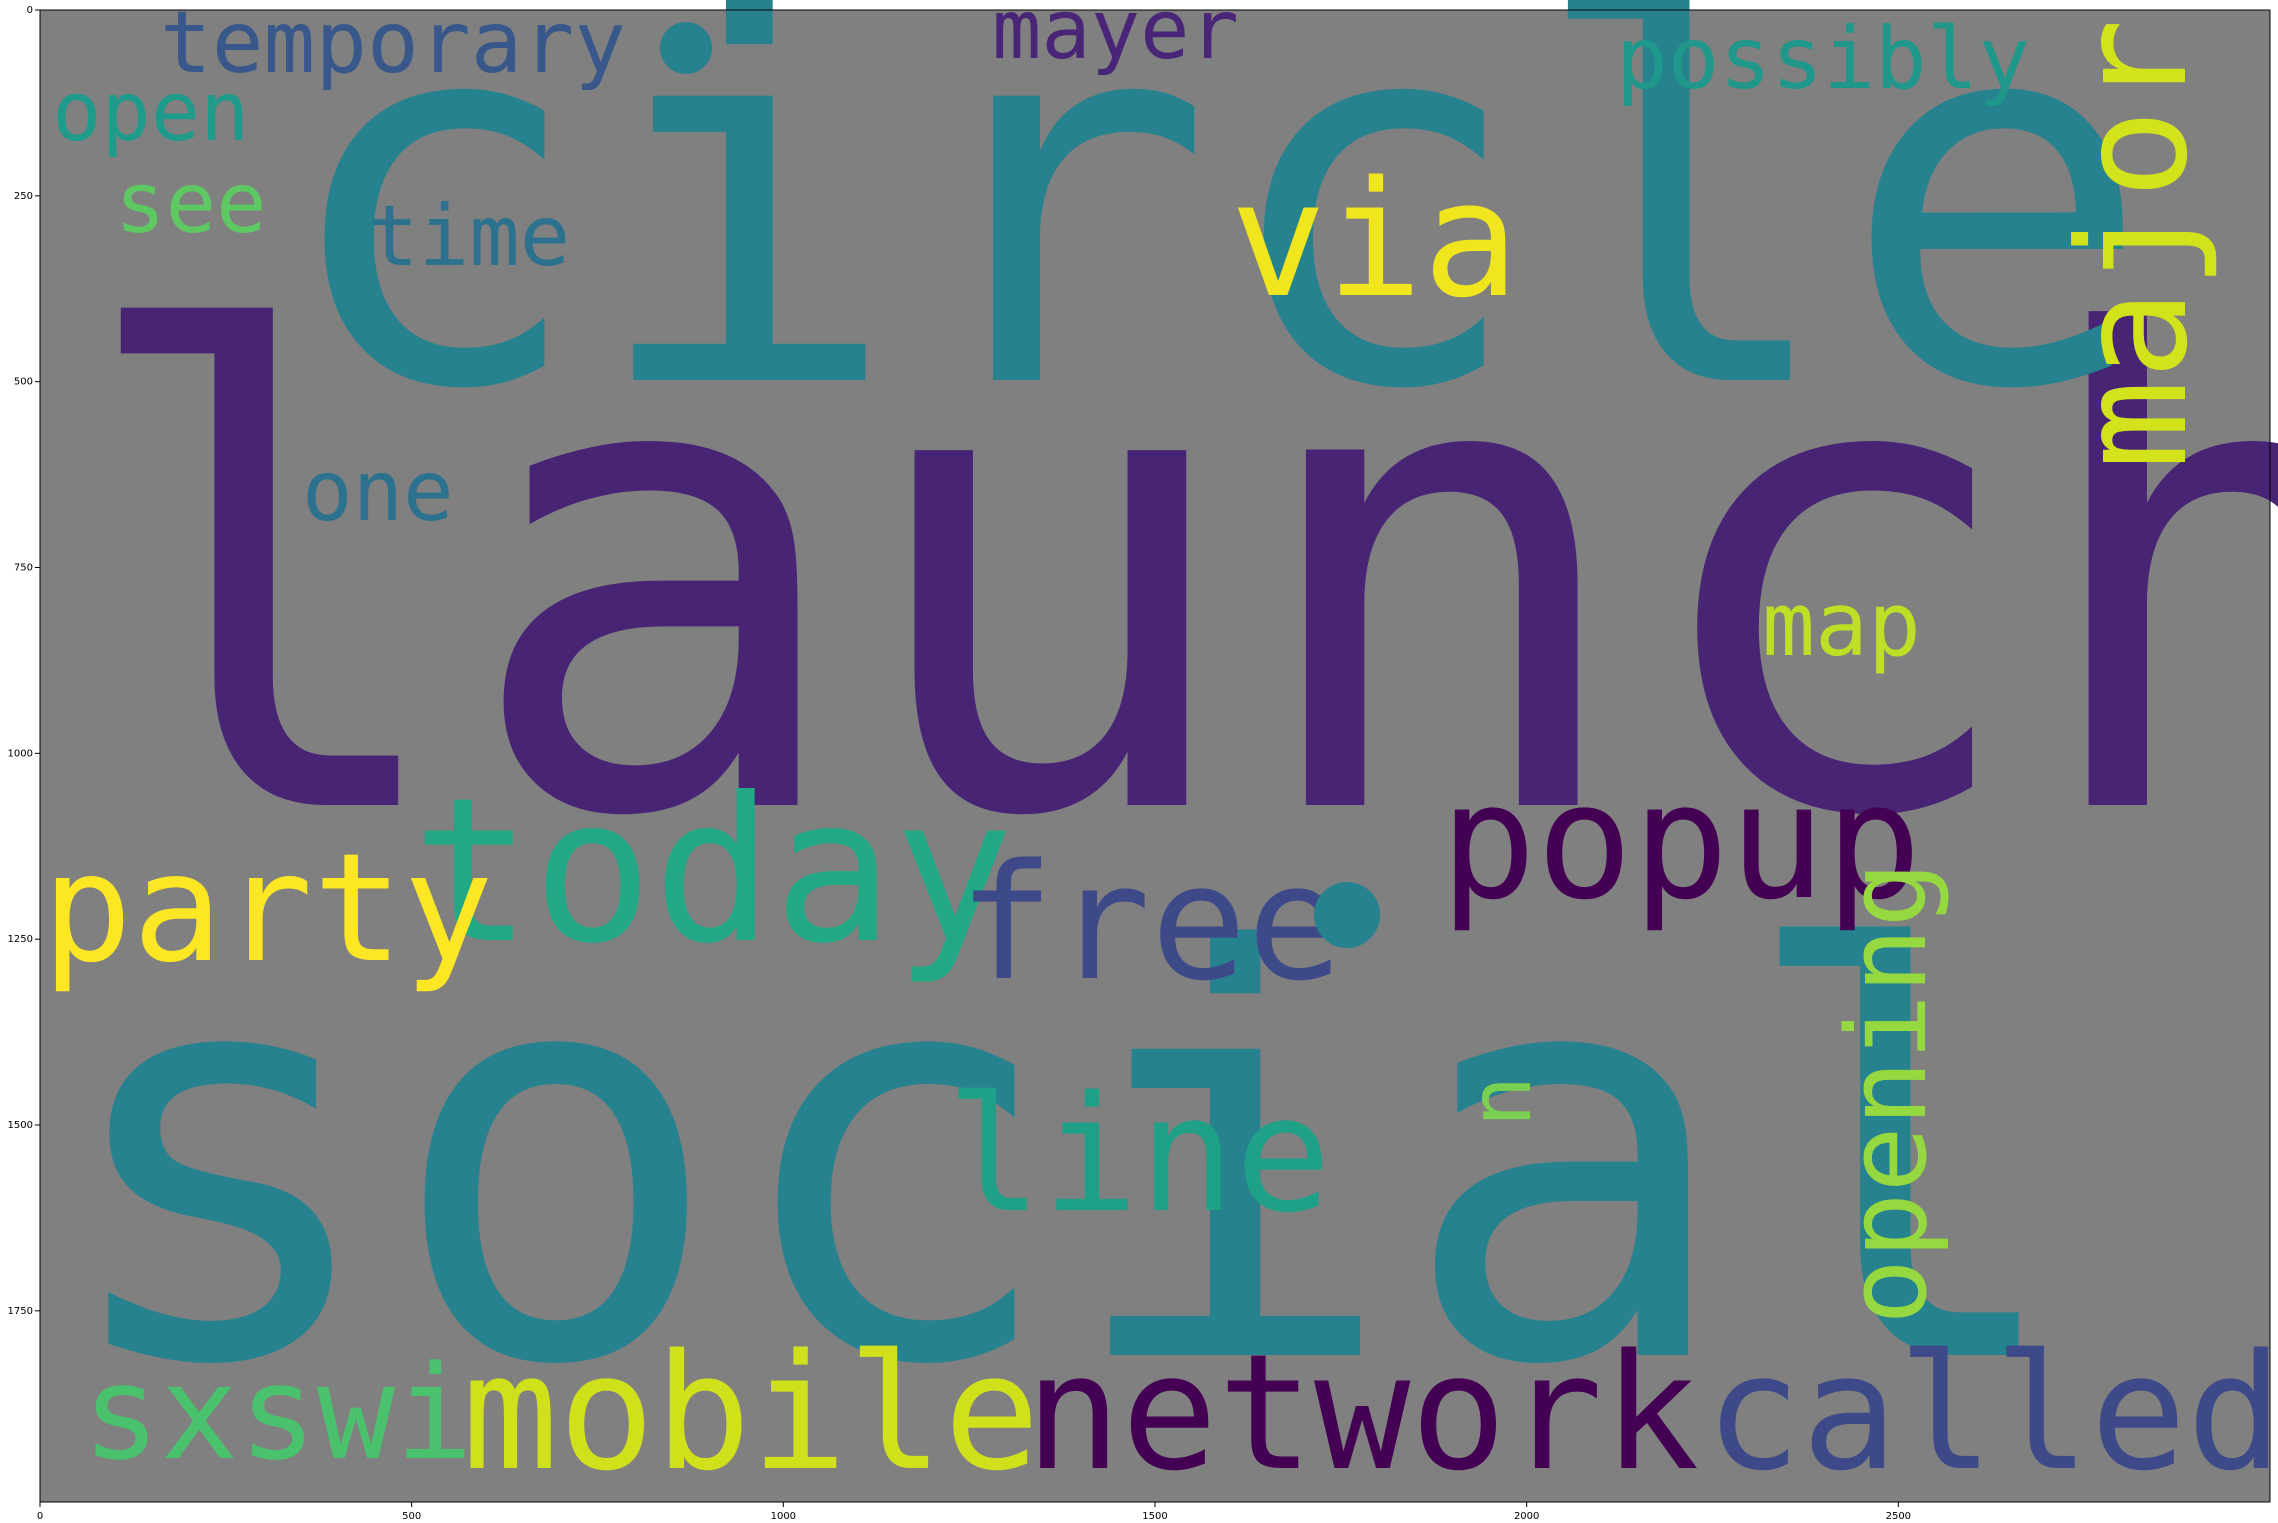 Image resolution: width=2278 pixels, height=1523 pixels. Describe the element at coordinates (1991, 1412) in the screenshot. I see `word-called: called` at that location.